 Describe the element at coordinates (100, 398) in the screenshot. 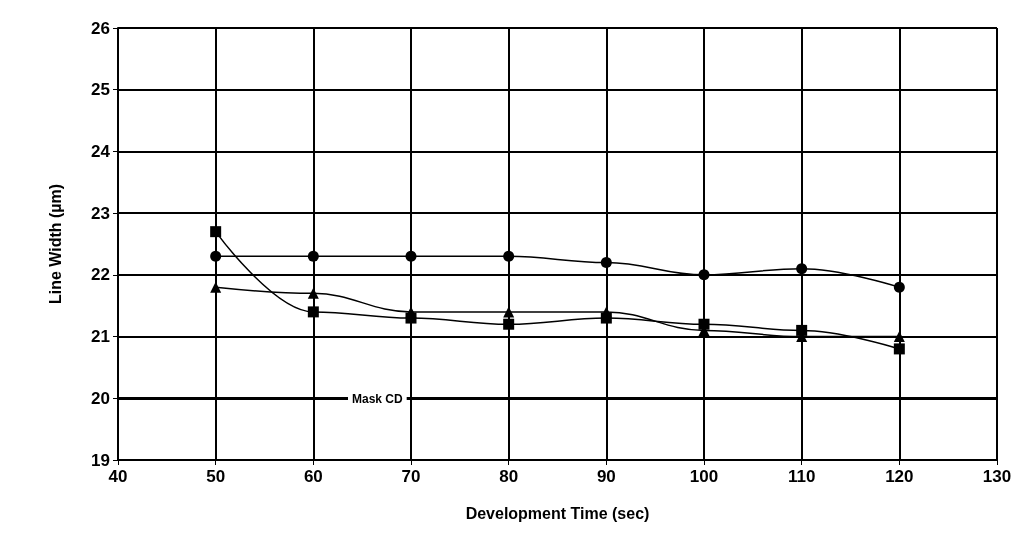

I see `y-tick-label: 20` at that location.